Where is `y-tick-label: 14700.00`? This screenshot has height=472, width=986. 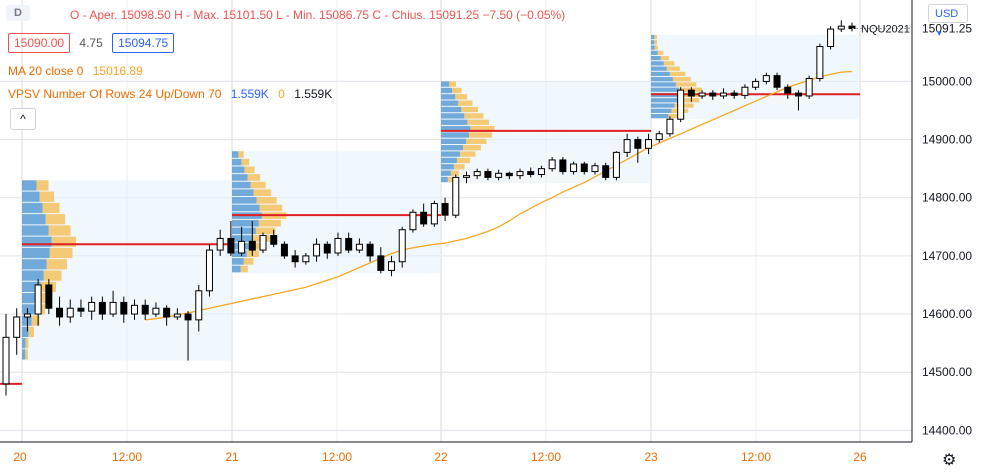 y-tick-label: 14700.00 is located at coordinates (947, 256).